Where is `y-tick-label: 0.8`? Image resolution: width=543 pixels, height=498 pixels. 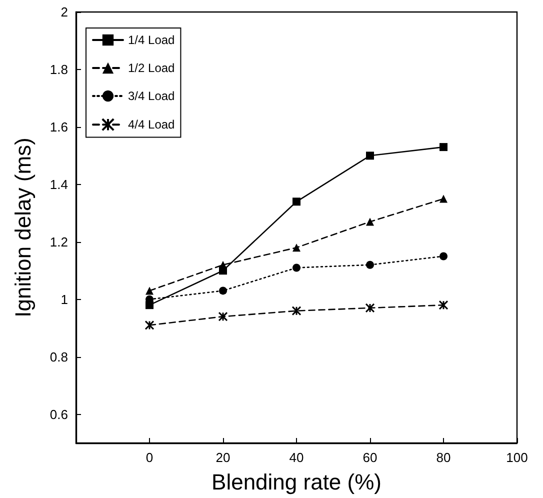 y-tick-label: 0.8 is located at coordinates (59, 356).